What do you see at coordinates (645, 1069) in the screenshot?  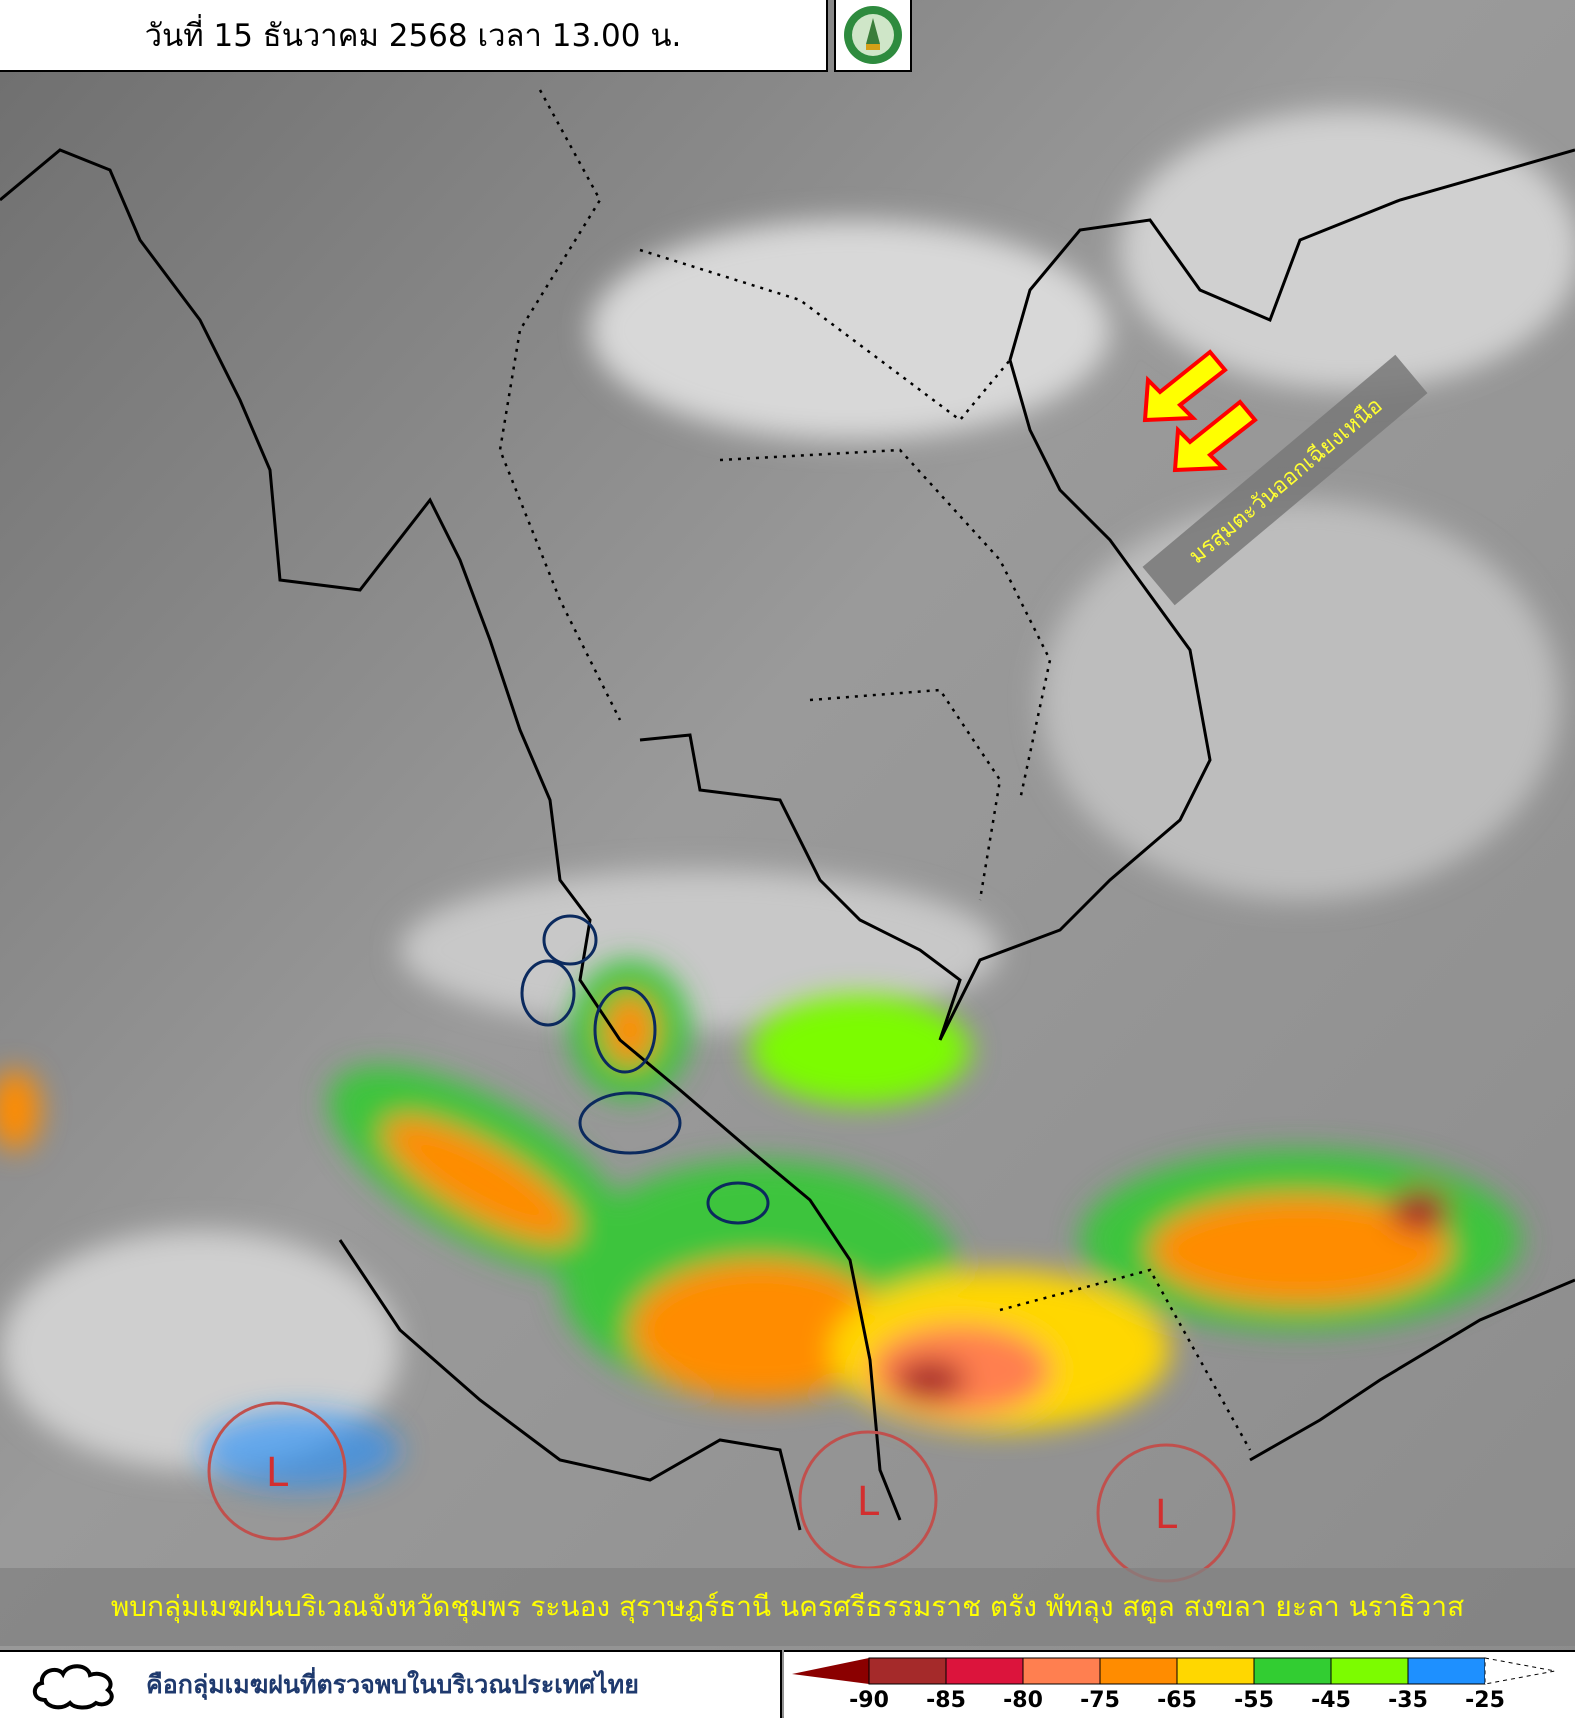 I see `observed-cloud-outlines` at bounding box center [645, 1069].